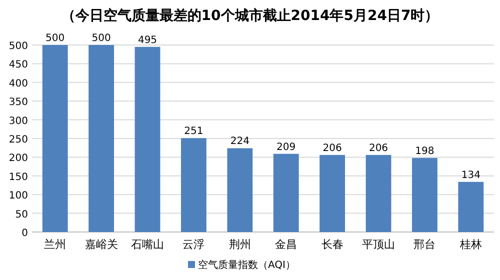  What do you see at coordinates (425, 244) in the screenshot?
I see `x-tick-label: 邢台` at bounding box center [425, 244].